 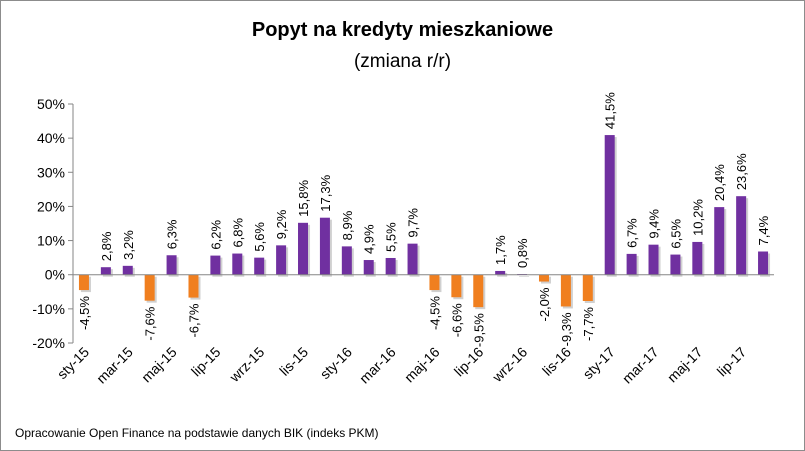 What do you see at coordinates (391, 237) in the screenshot?
I see `data-label: 5,5%` at bounding box center [391, 237].